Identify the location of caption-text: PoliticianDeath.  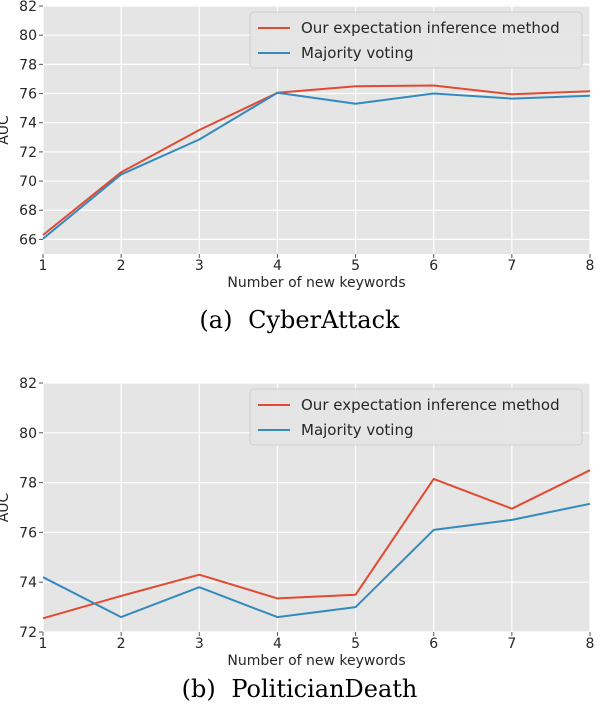
(324, 689).